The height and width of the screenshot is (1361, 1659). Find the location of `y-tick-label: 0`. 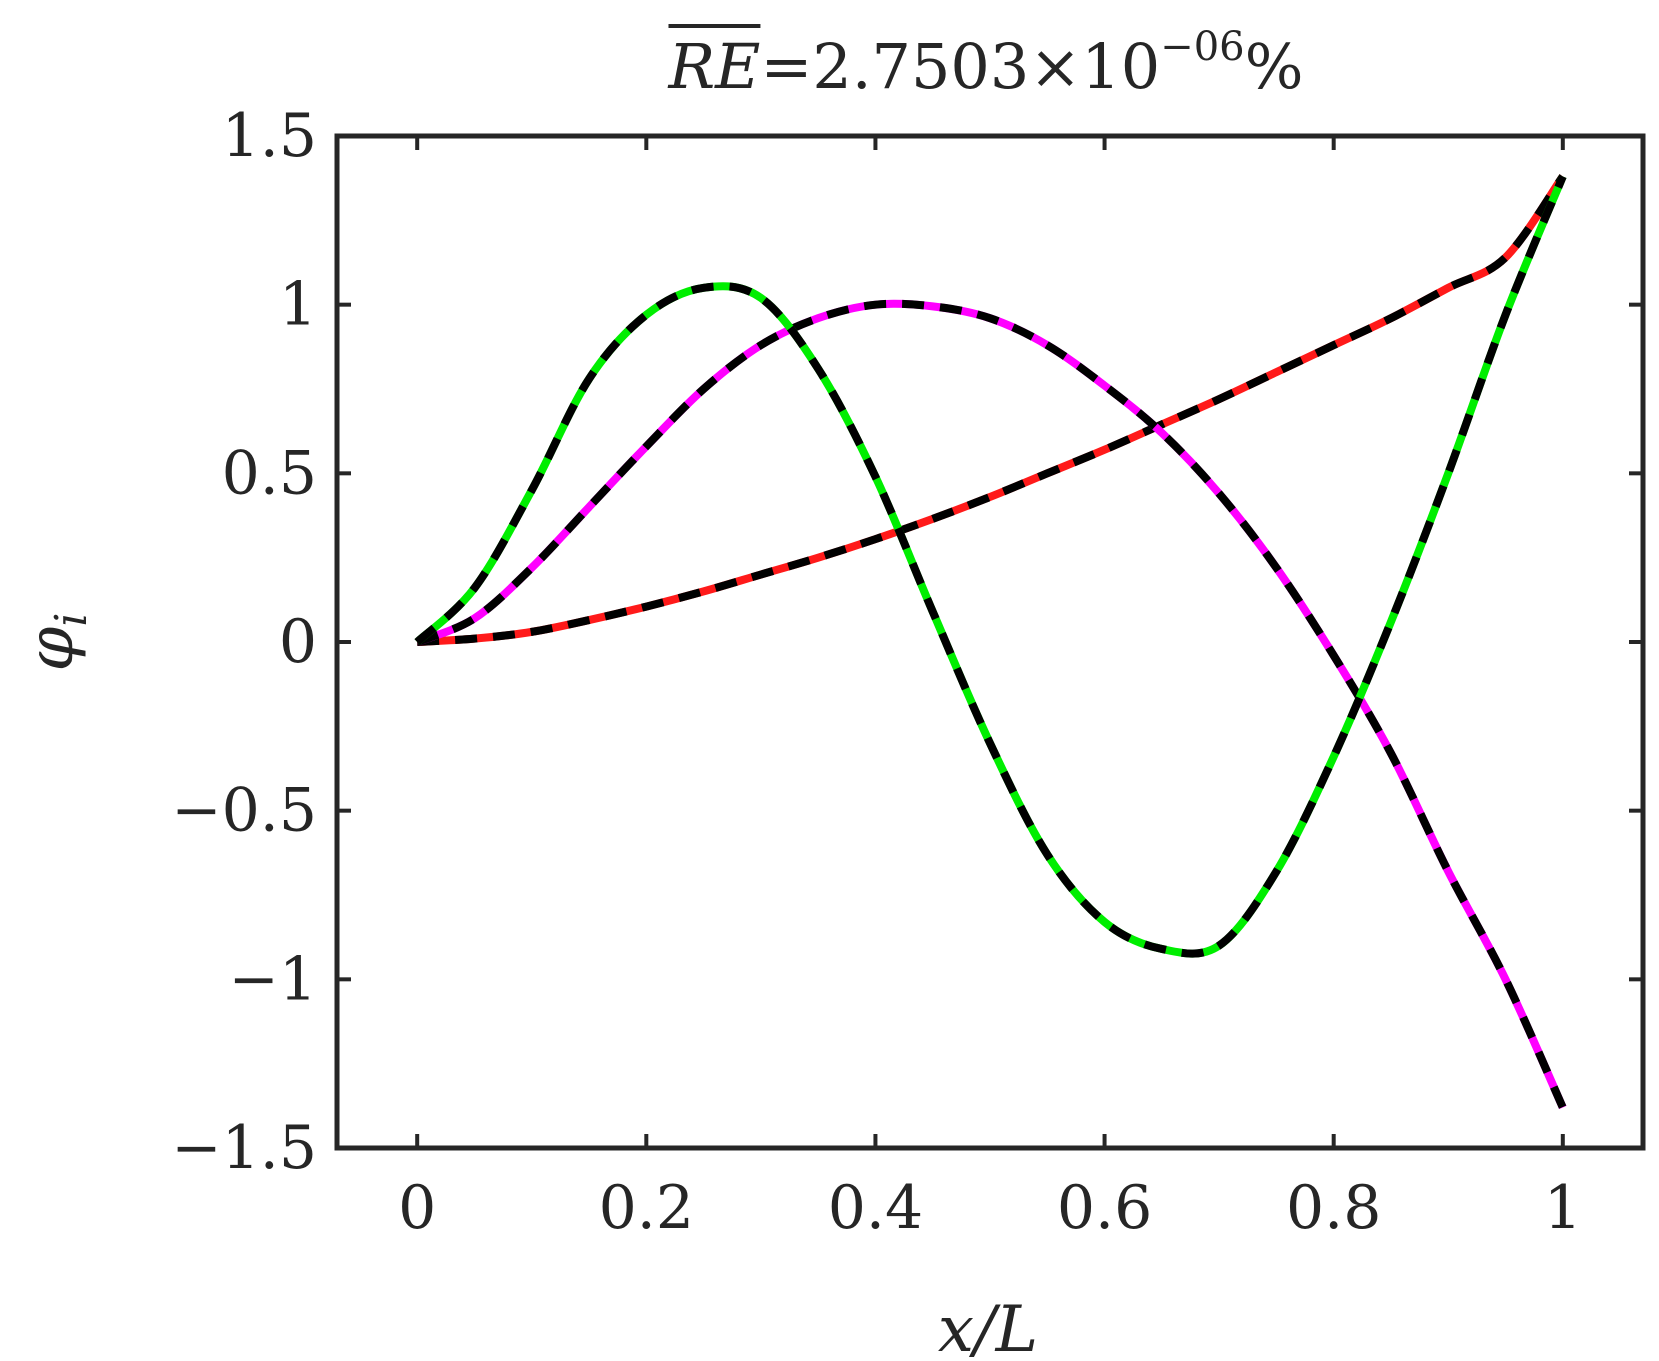

y-tick-label: 0 is located at coordinates (298, 642).